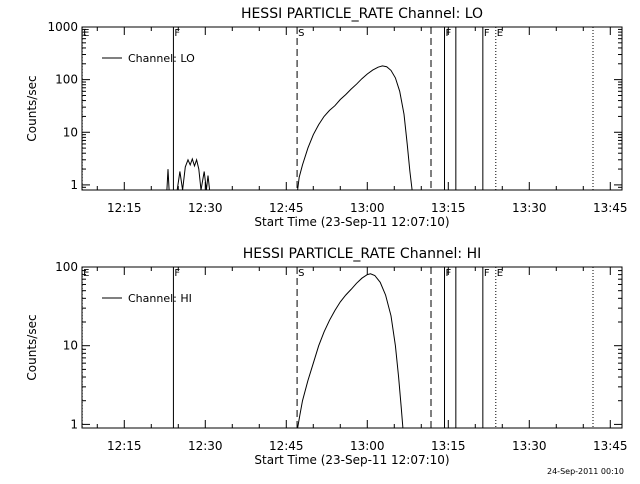  Describe the element at coordinates (350, 351) in the screenshot. I see `series-line-hi` at that location.